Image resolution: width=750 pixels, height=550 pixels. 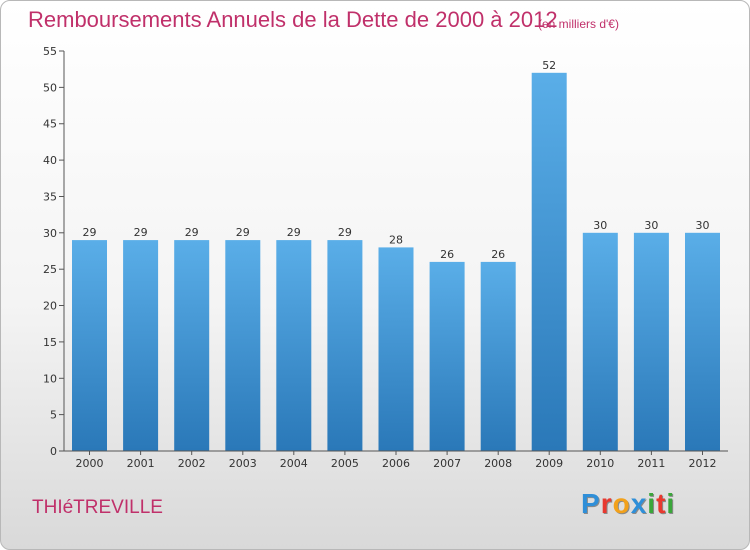 What do you see at coordinates (97, 507) in the screenshot?
I see `commune-name: THIéTREVILLE` at bounding box center [97, 507].